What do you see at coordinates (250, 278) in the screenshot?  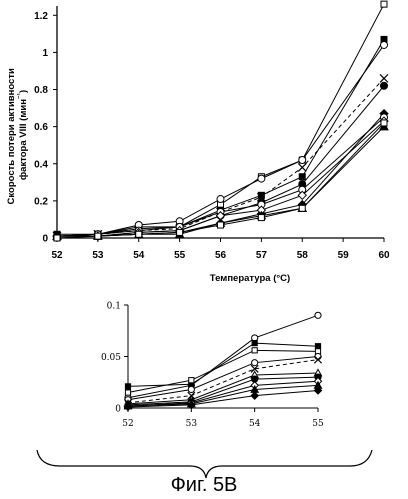 I see `main-x-axis-title: Температура (°C)` at bounding box center [250, 278].